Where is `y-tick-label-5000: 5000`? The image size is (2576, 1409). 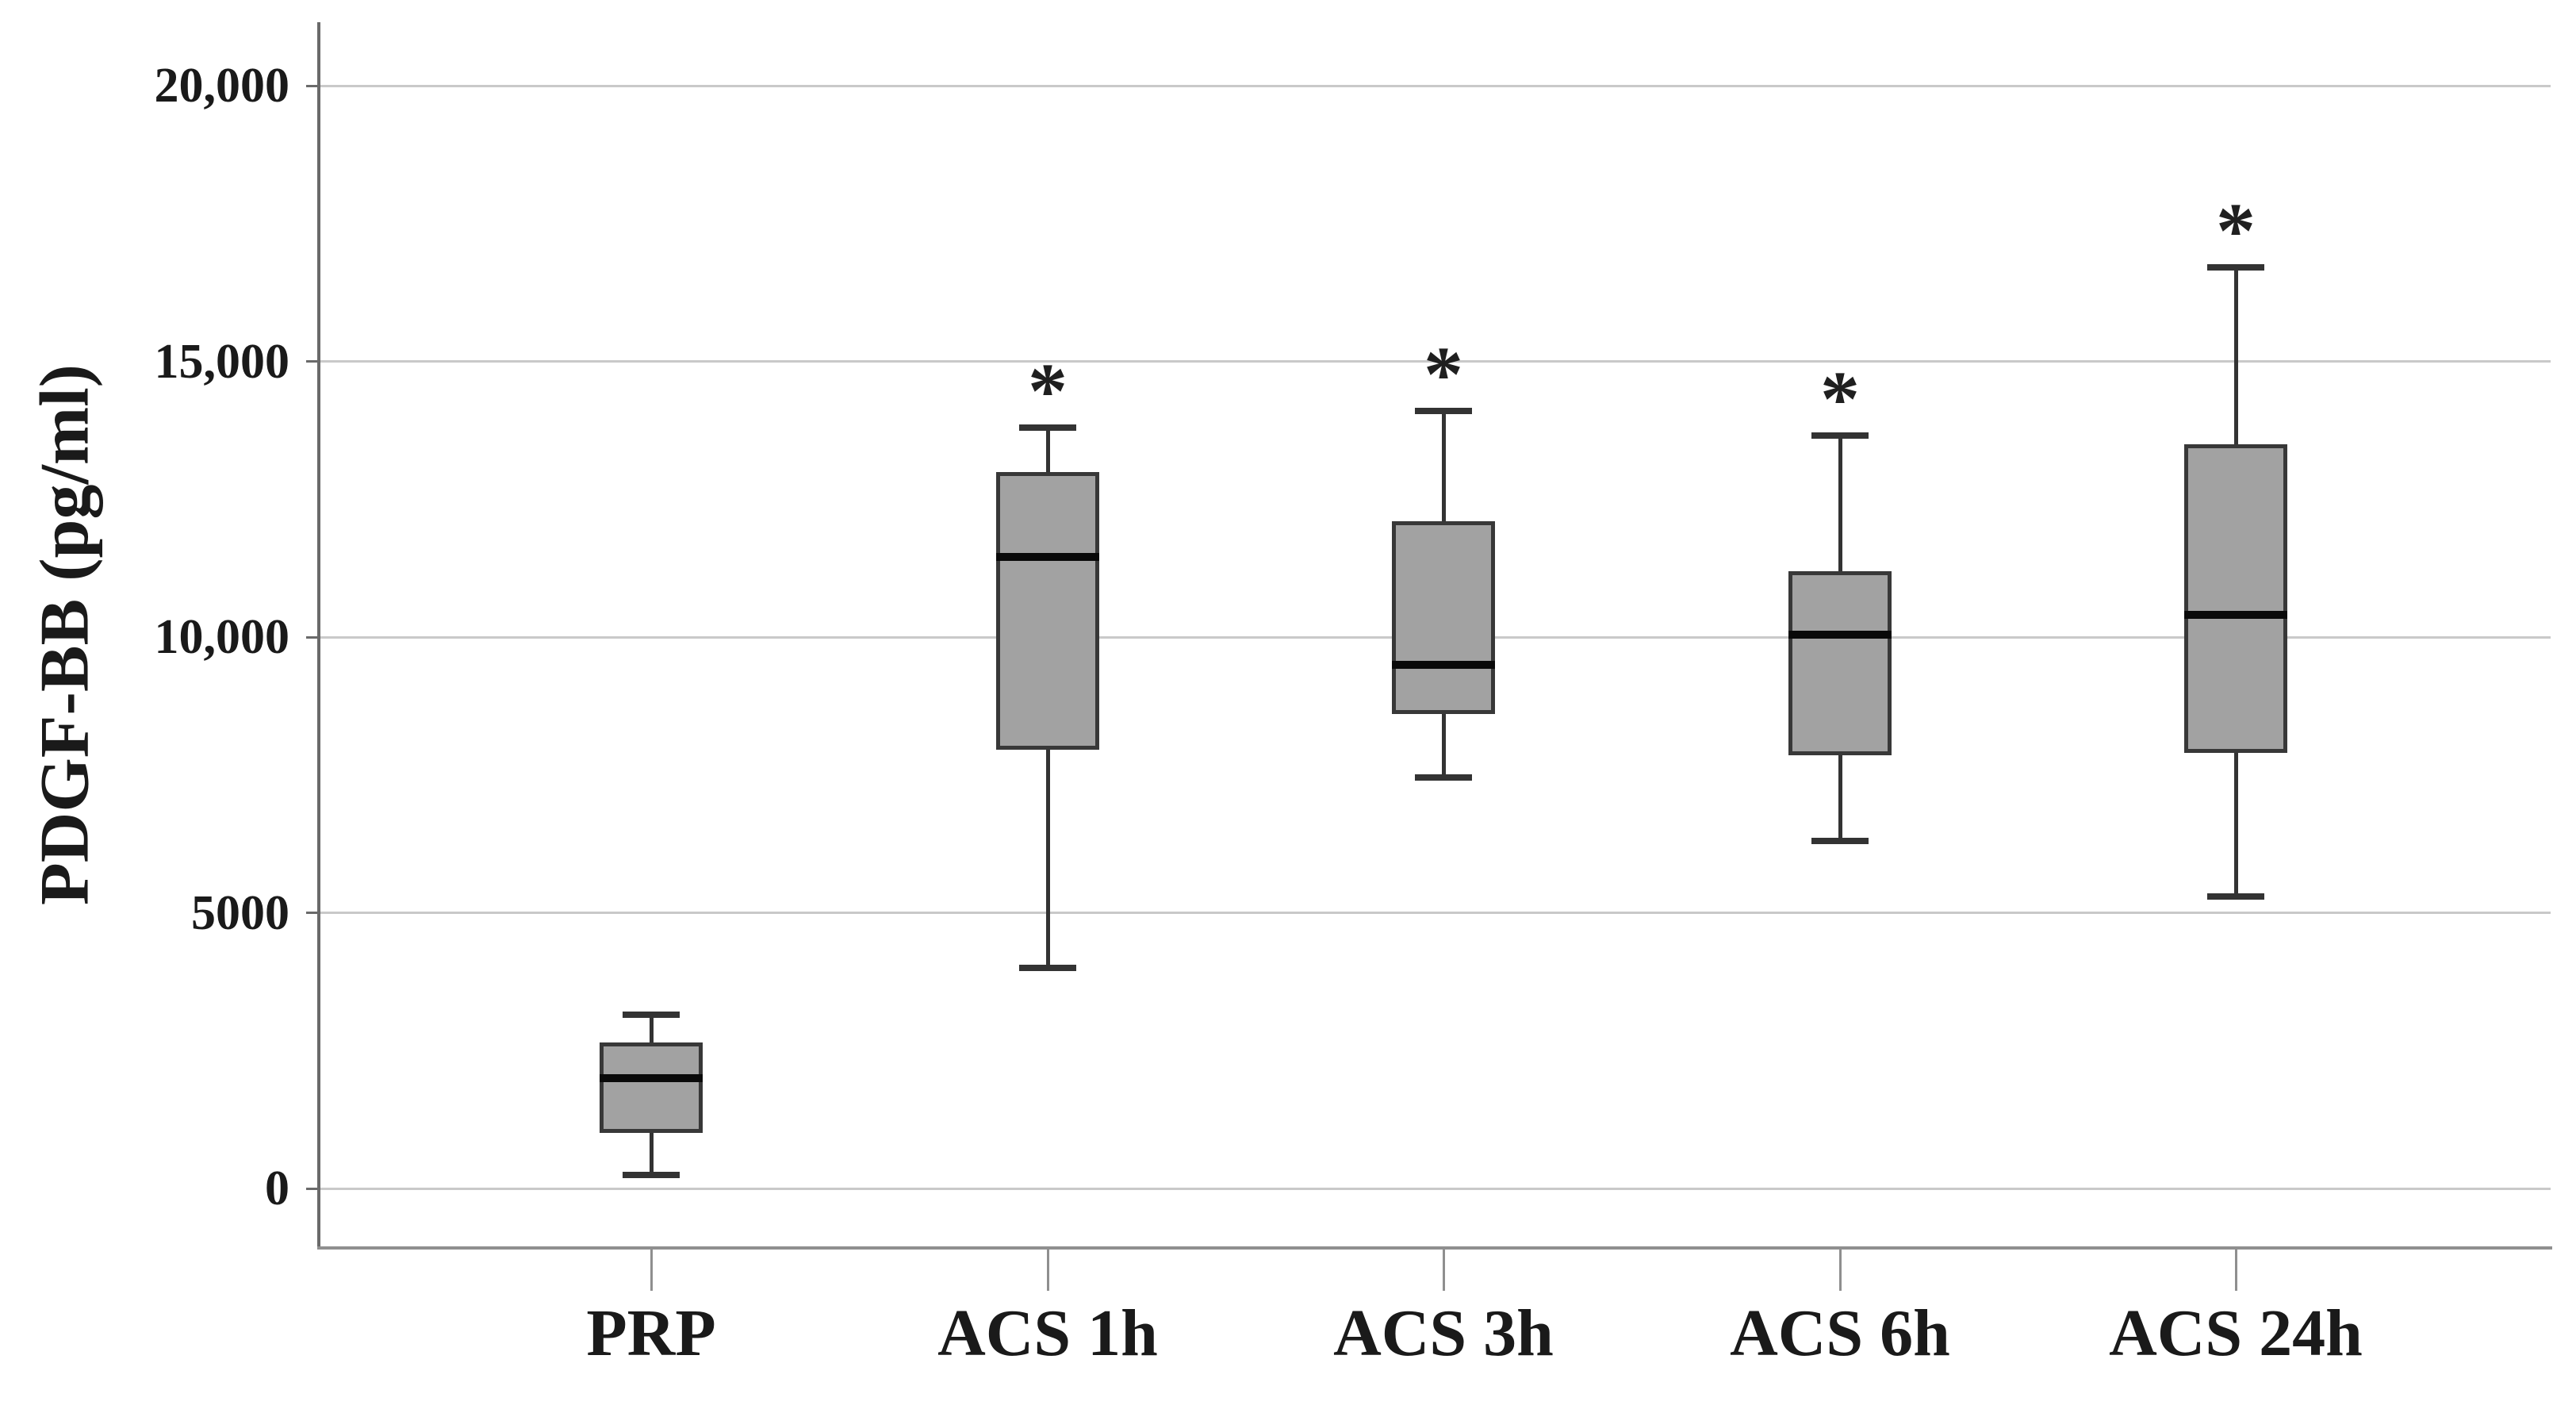
y-tick-label-5000: 5000 is located at coordinates (240, 912).